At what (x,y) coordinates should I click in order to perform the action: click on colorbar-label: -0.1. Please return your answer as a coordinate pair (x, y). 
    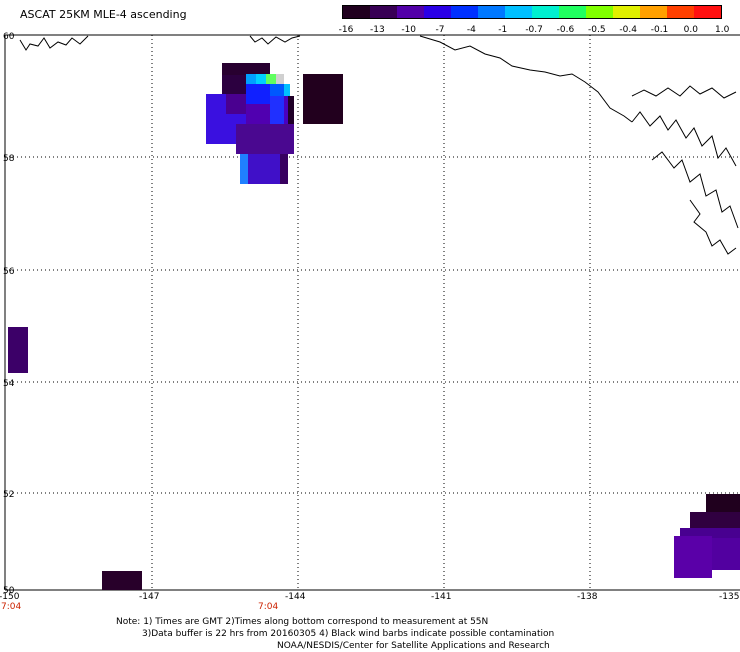
    Looking at the image, I should click on (659, 30).